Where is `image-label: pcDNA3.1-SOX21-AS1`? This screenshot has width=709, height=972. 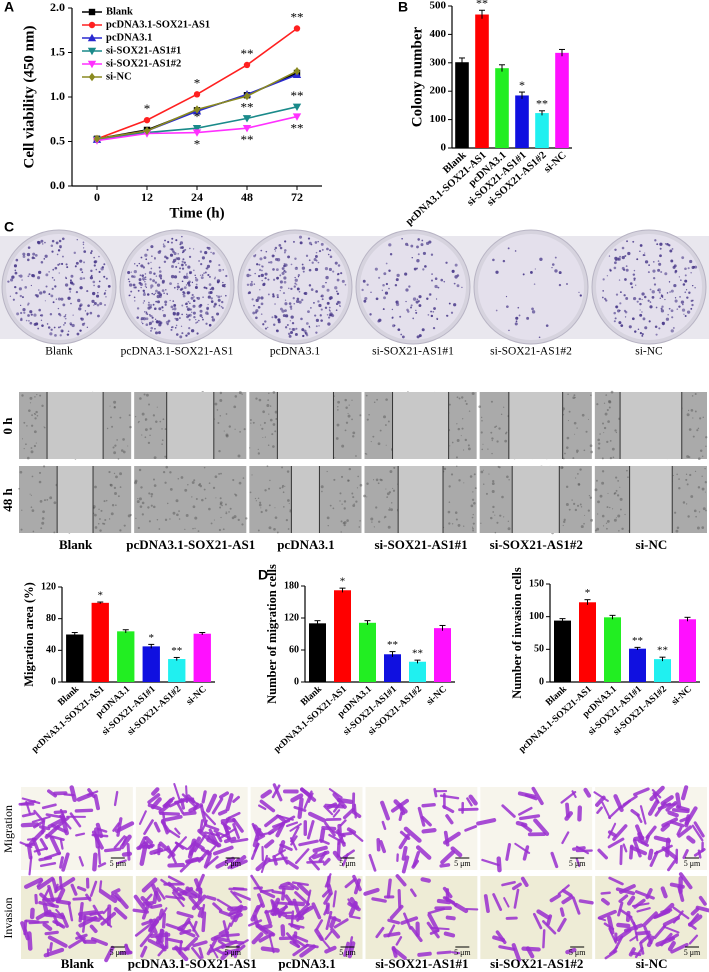
image-label: pcDNA3.1-SOX21-AS1 is located at coordinates (190, 544).